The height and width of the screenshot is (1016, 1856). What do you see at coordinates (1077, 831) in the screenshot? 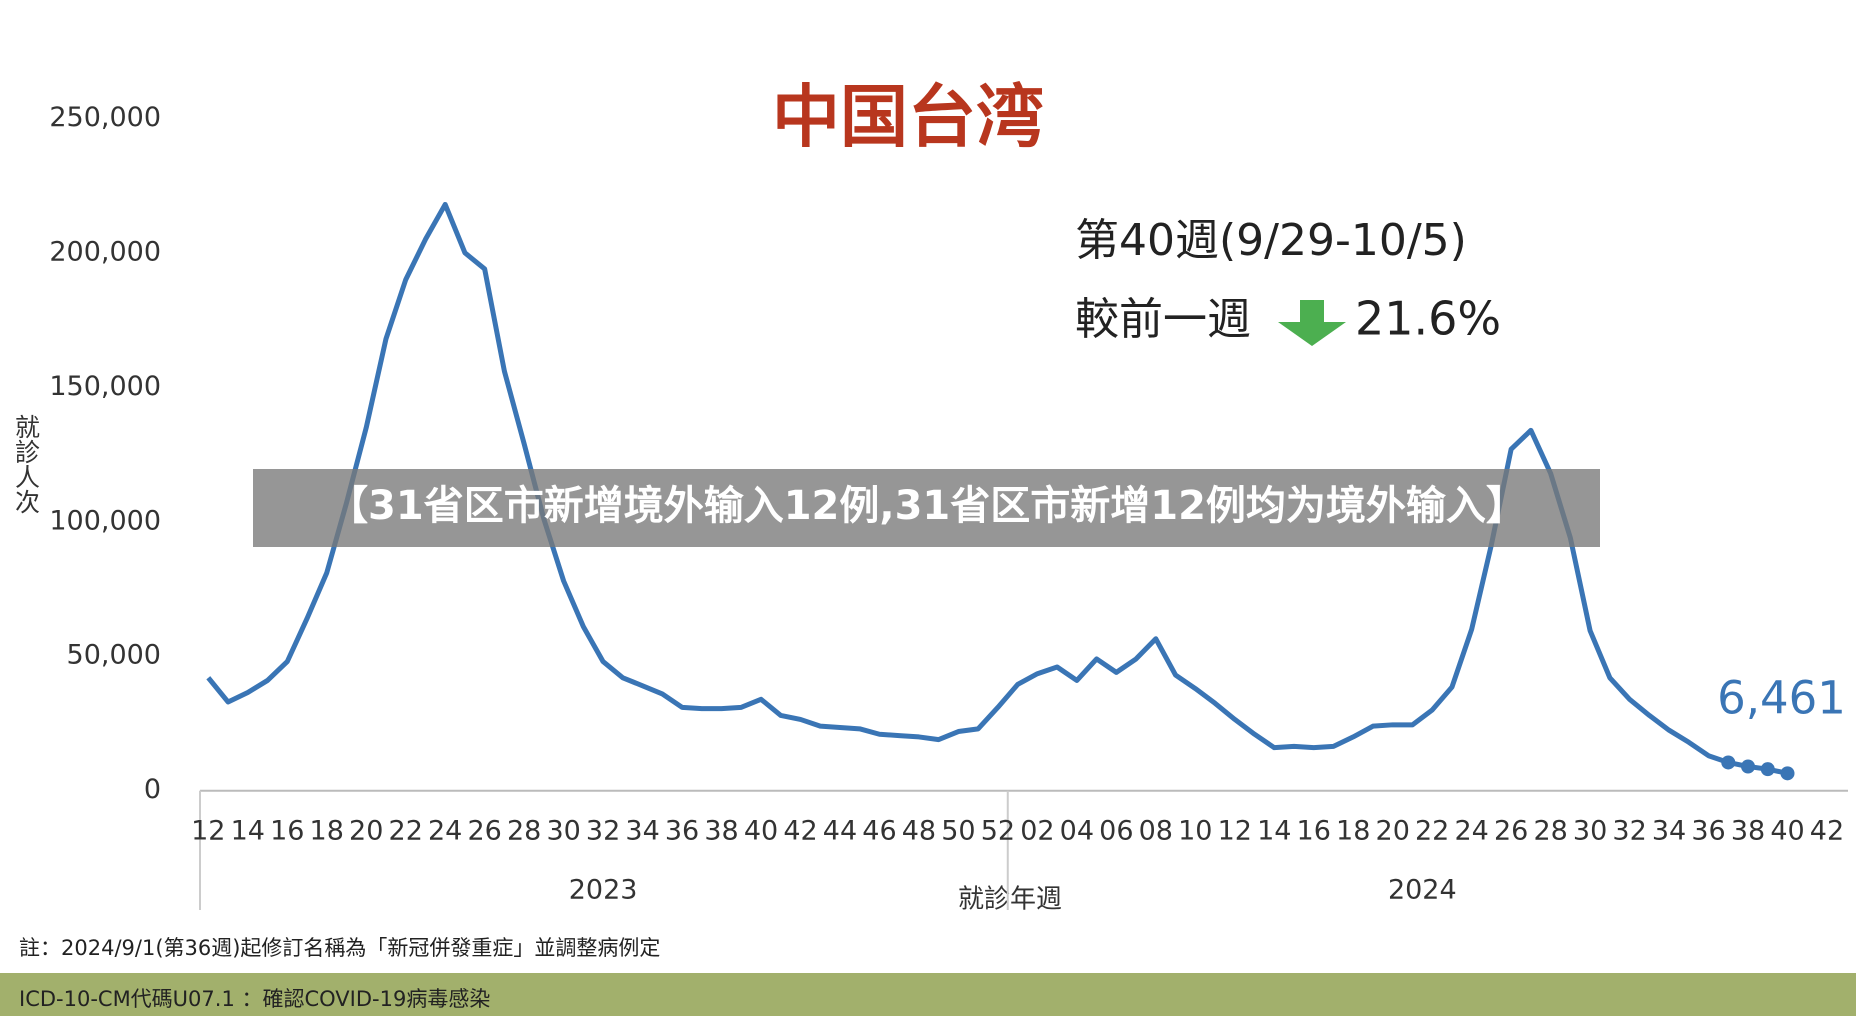
I see `x-tick-label: 04` at bounding box center [1077, 831].